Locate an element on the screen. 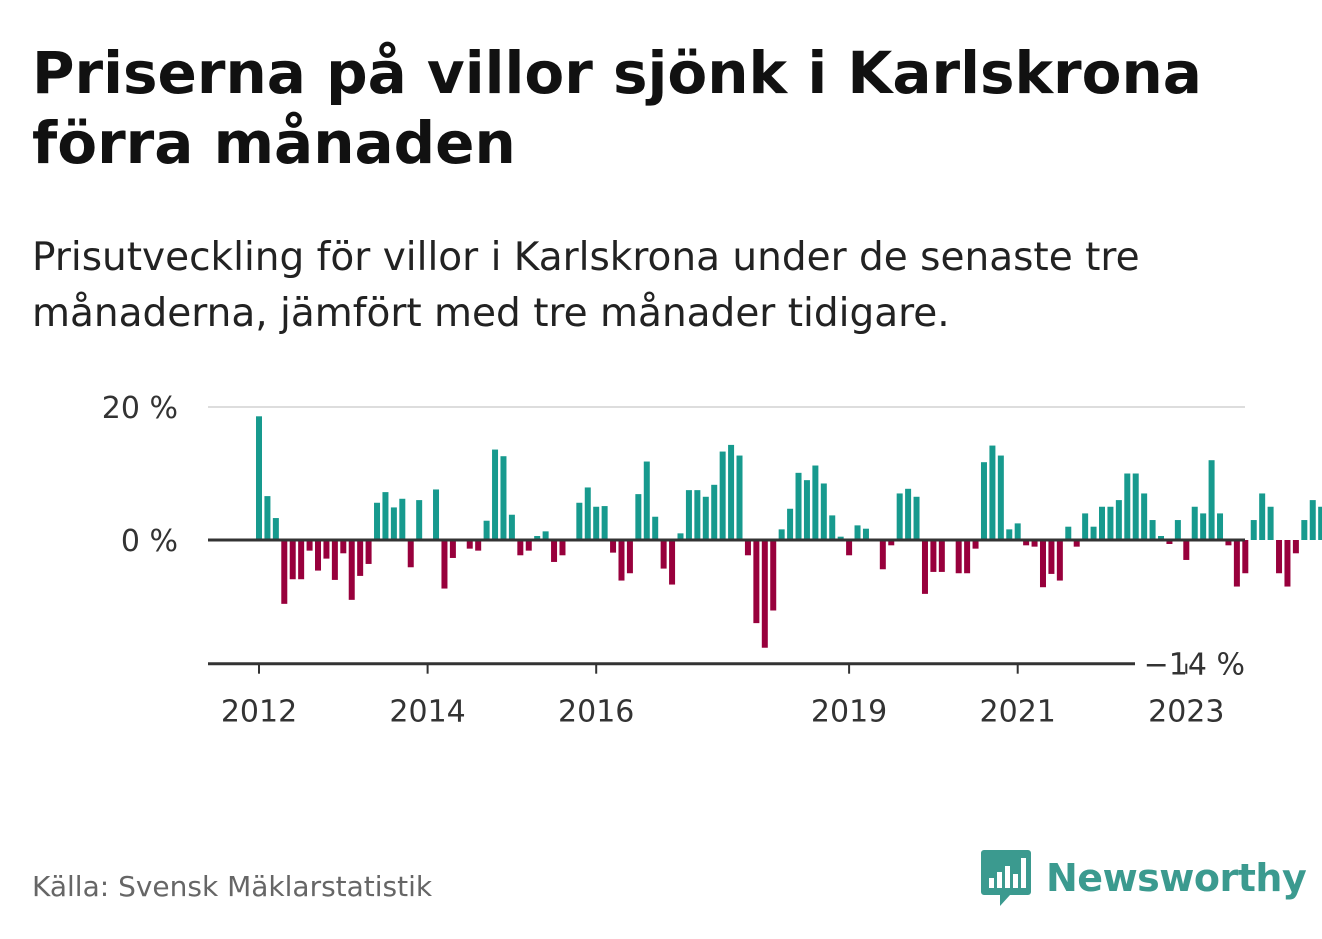 The image size is (1322, 939). x-tick-label: 2021 is located at coordinates (1018, 712).